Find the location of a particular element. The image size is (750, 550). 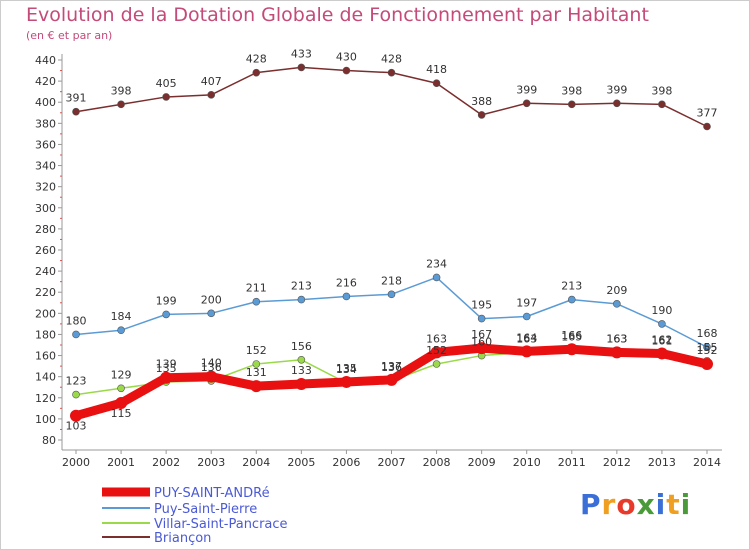

data-label: 218 is located at coordinates (391, 280).